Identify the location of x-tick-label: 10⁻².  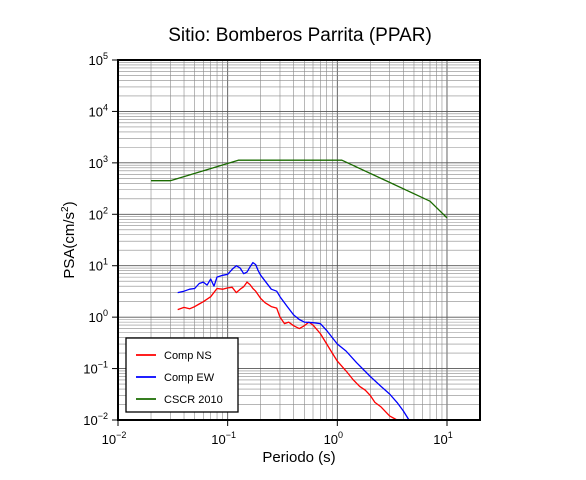
(114, 438).